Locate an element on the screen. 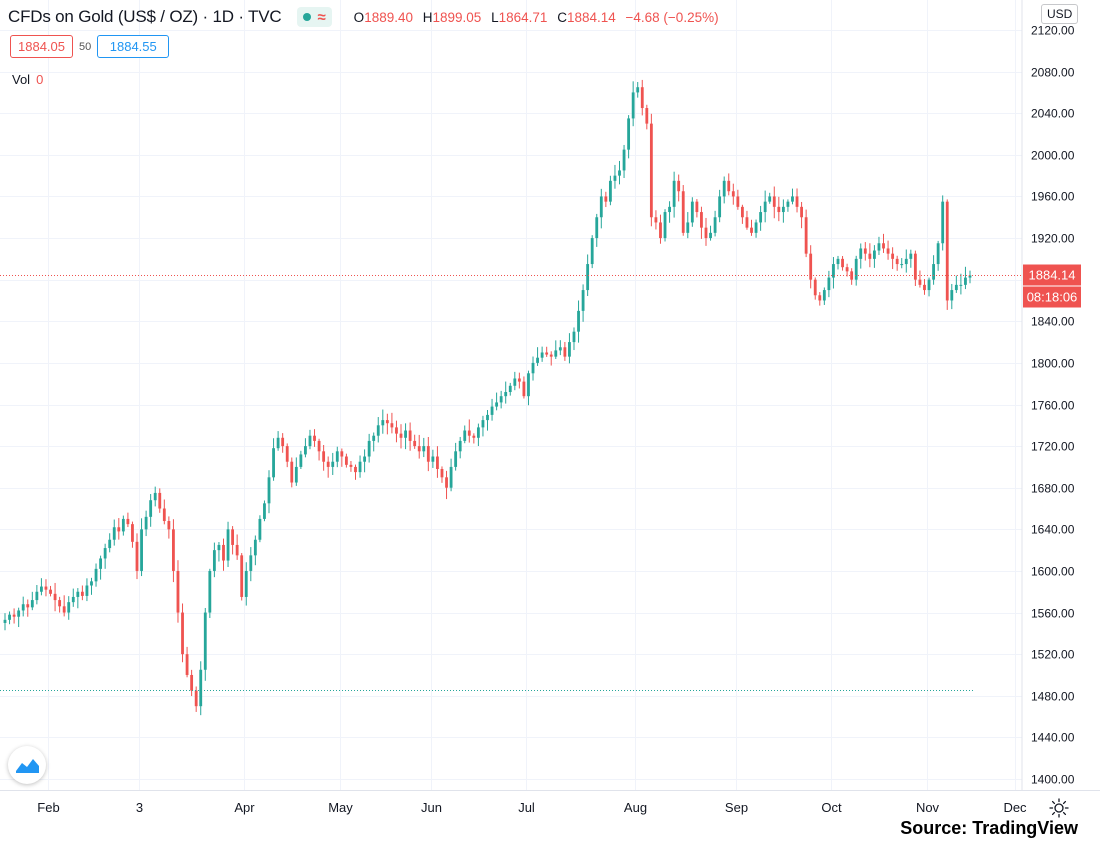 The image size is (1100, 842). open-label: O is located at coordinates (359, 17).